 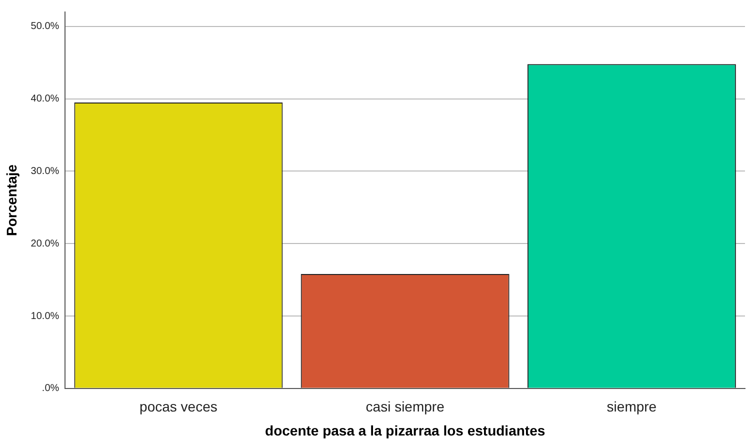 What do you see at coordinates (45, 26) in the screenshot?
I see `y-tick-label: 50.0%` at bounding box center [45, 26].